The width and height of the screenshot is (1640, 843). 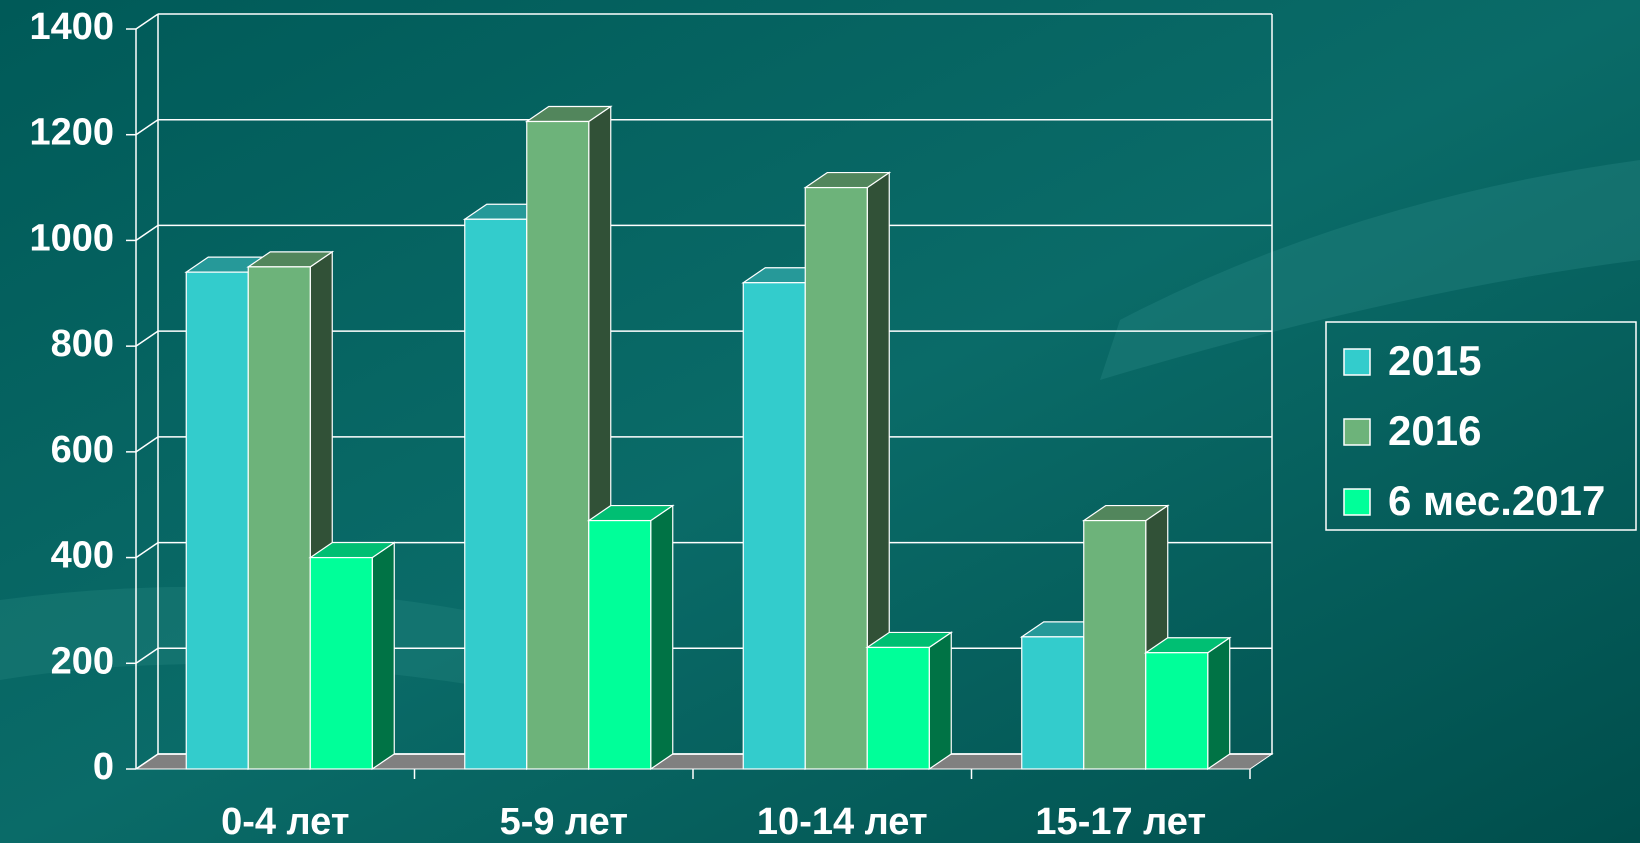 I want to click on y-tick-label: 1200, so click(x=71, y=133).